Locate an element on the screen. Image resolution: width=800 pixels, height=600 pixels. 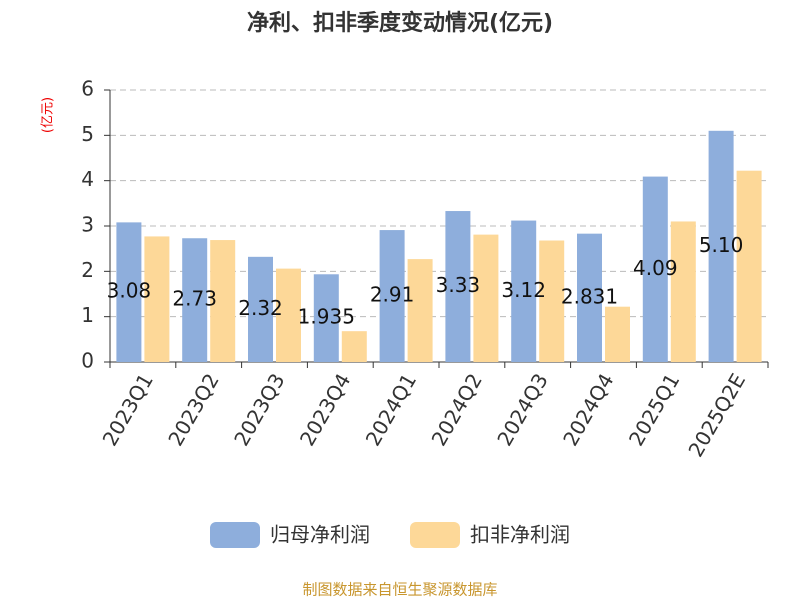
source-note: 制图数据来自恒生聚源数据库 is located at coordinates (399, 590).